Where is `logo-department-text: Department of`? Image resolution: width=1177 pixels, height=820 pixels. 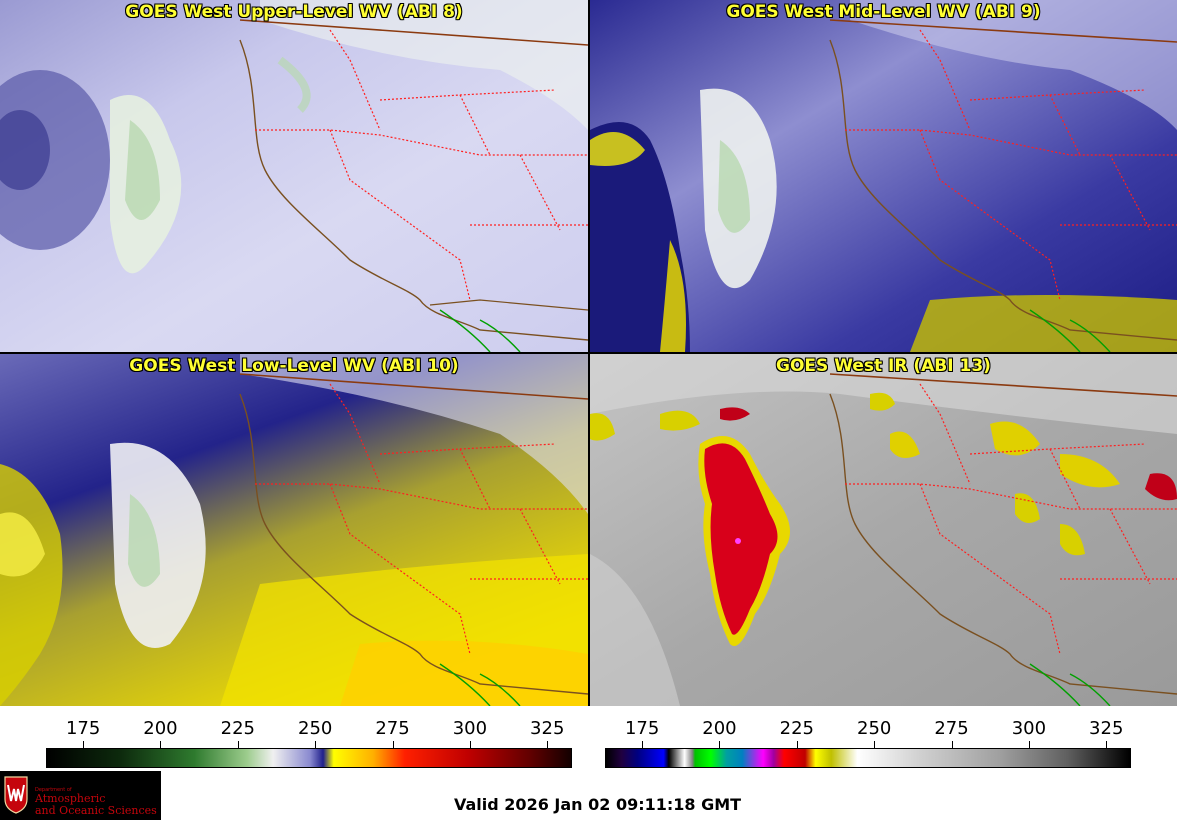 logo-department-text: Department of is located at coordinates (53, 790).